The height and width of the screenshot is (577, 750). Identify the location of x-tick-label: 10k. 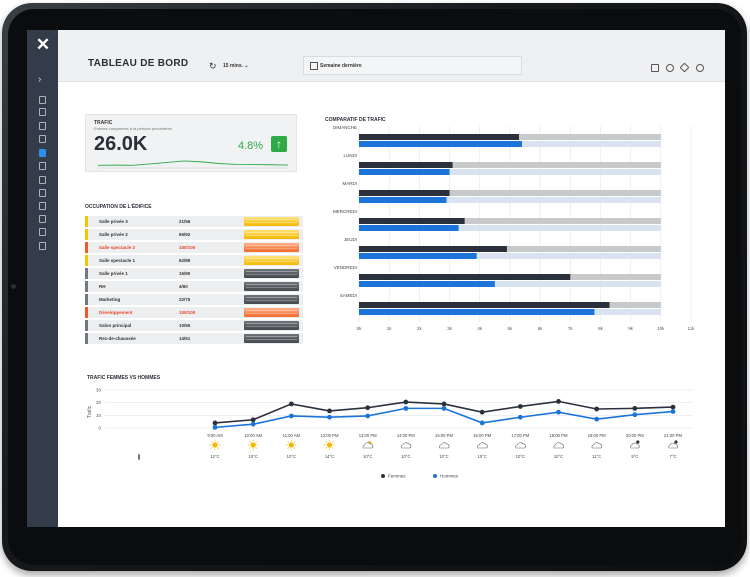
(661, 328).